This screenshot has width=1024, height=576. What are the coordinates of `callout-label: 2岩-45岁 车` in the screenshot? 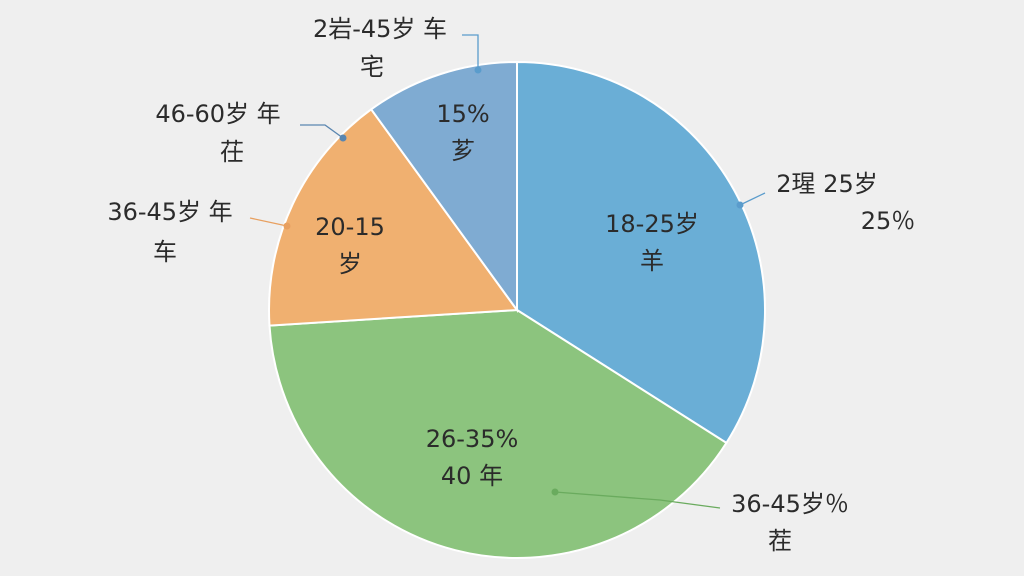 It's located at (380, 29).